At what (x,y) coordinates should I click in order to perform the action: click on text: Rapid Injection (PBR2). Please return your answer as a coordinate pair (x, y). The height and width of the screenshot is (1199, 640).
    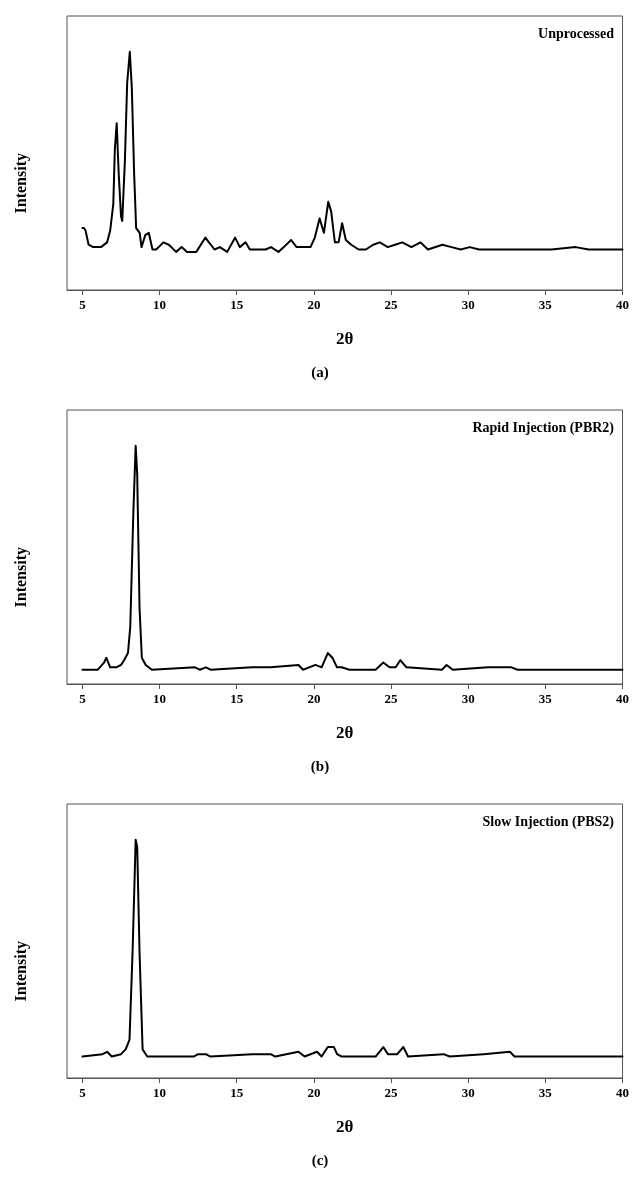
    Looking at the image, I should click on (543, 427).